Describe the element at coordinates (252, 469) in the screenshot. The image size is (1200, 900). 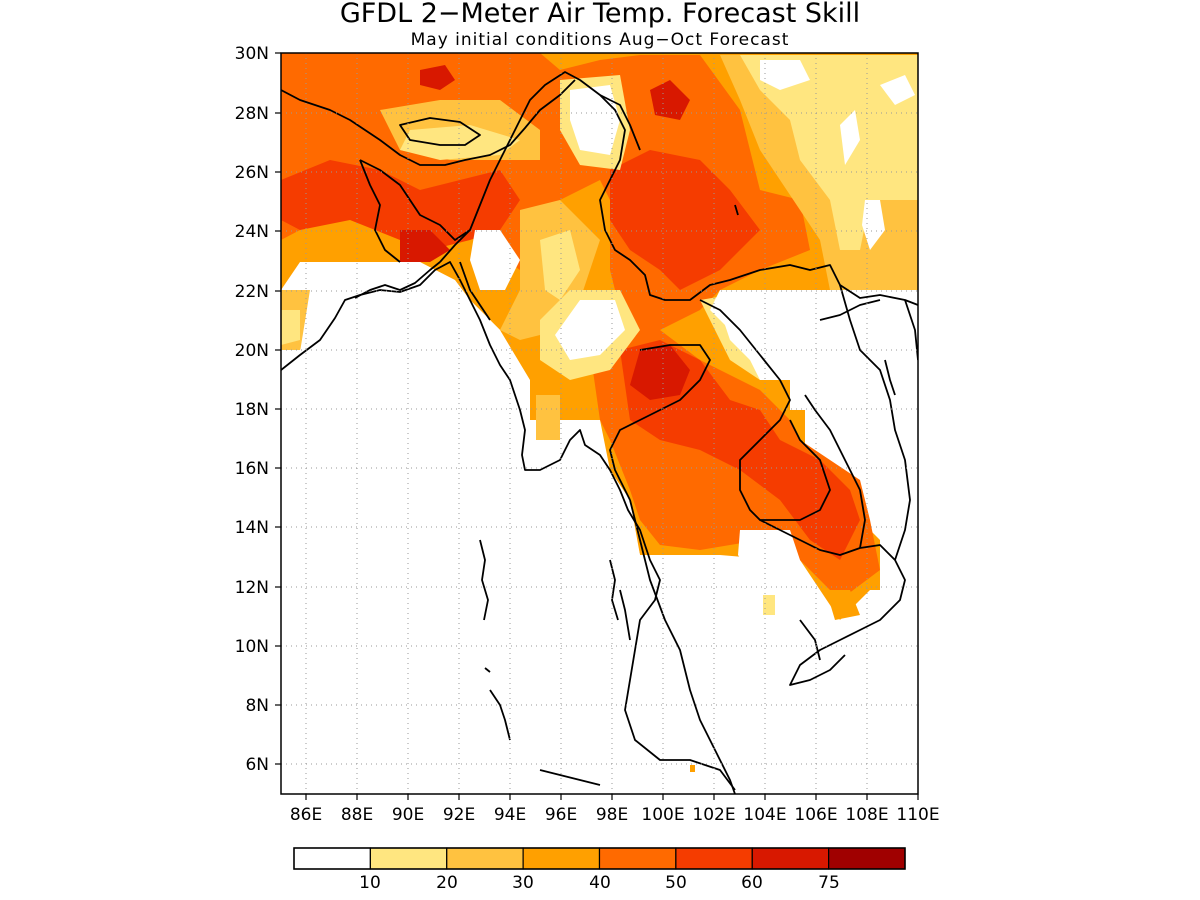
I see `lat-label: 16N` at that location.